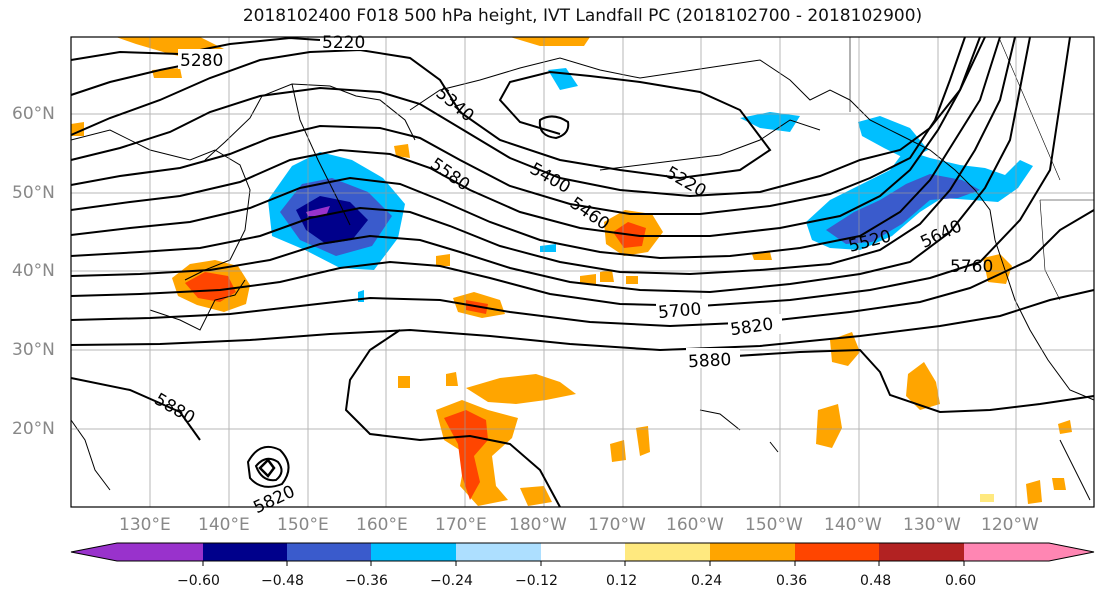  What do you see at coordinates (971, 267) in the screenshot?
I see `contour-label: 5760` at bounding box center [971, 267].